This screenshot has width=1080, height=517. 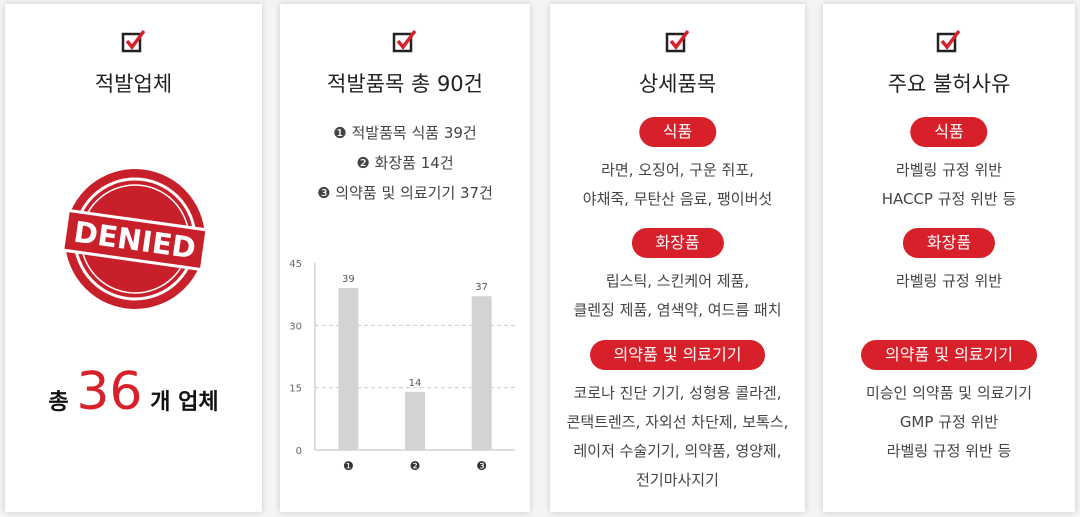 I want to click on data-label: 39, so click(x=348, y=279).